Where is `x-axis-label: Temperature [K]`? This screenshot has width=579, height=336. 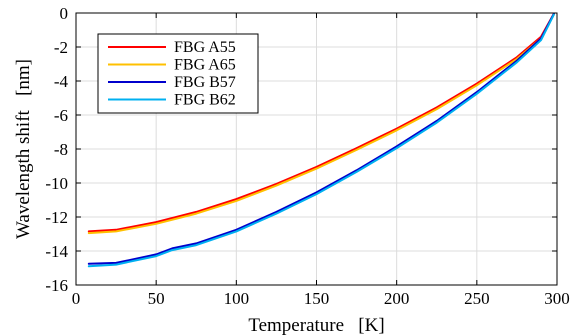
x-axis-label: Temperature [K] is located at coordinates (316, 325).